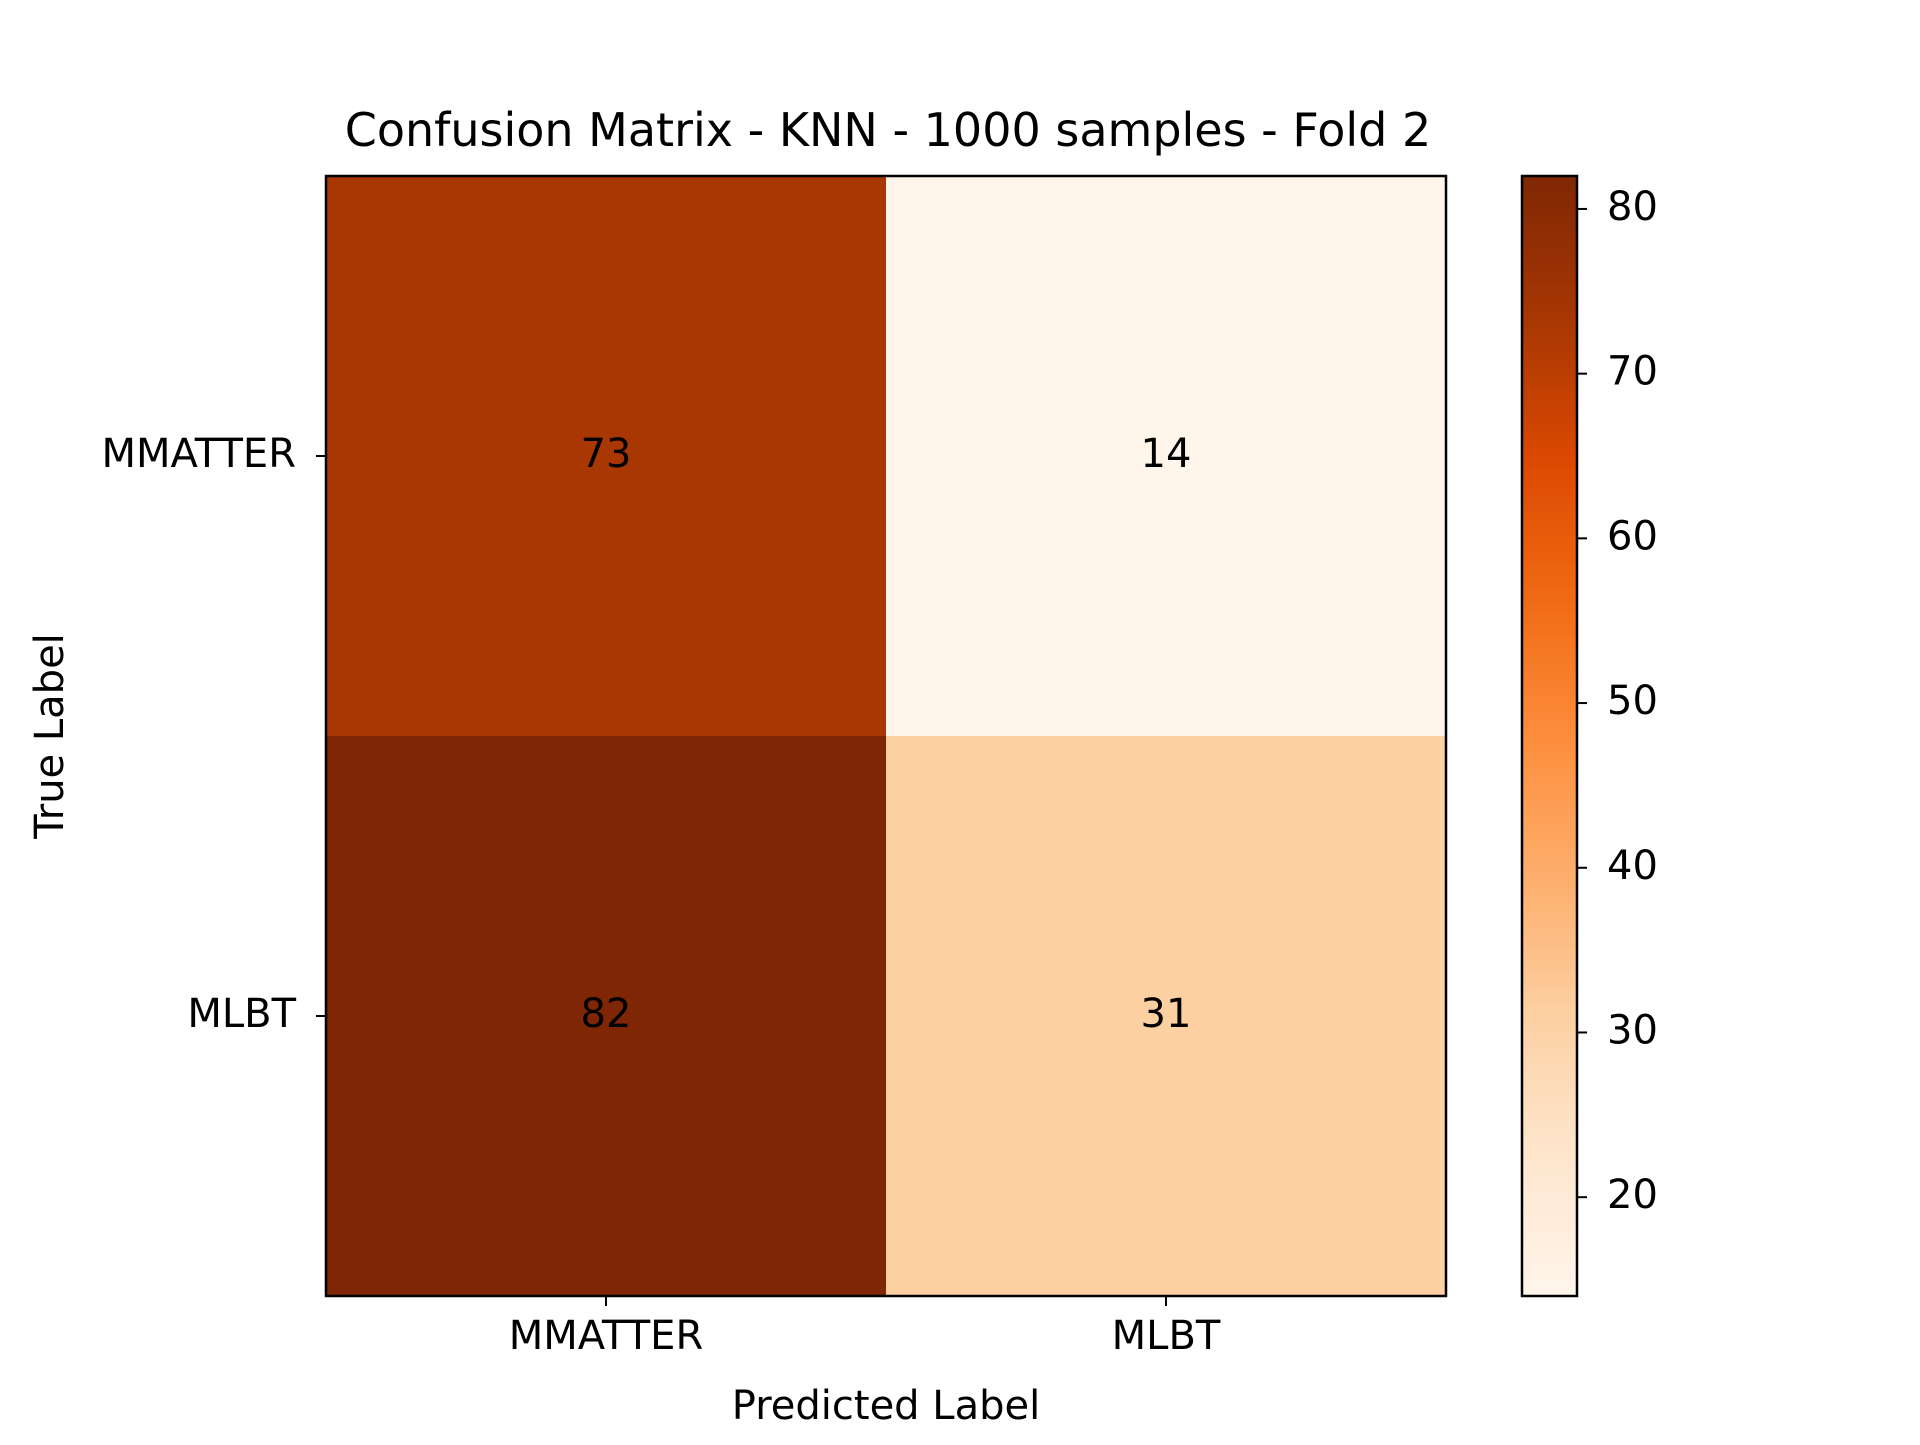  I want to click on cell-value-label: 73, so click(606, 454).